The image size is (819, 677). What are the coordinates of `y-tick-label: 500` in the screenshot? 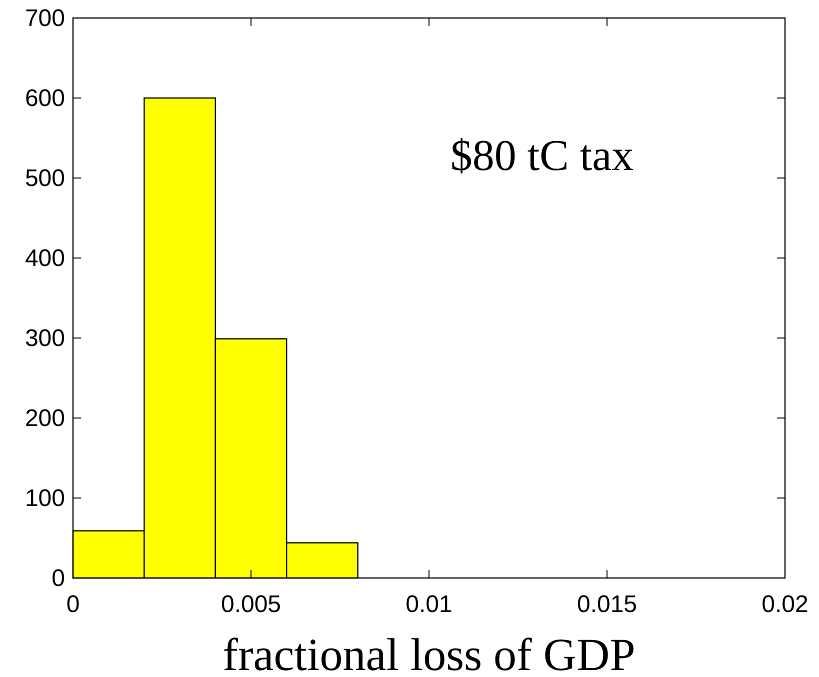 It's located at (44, 178).